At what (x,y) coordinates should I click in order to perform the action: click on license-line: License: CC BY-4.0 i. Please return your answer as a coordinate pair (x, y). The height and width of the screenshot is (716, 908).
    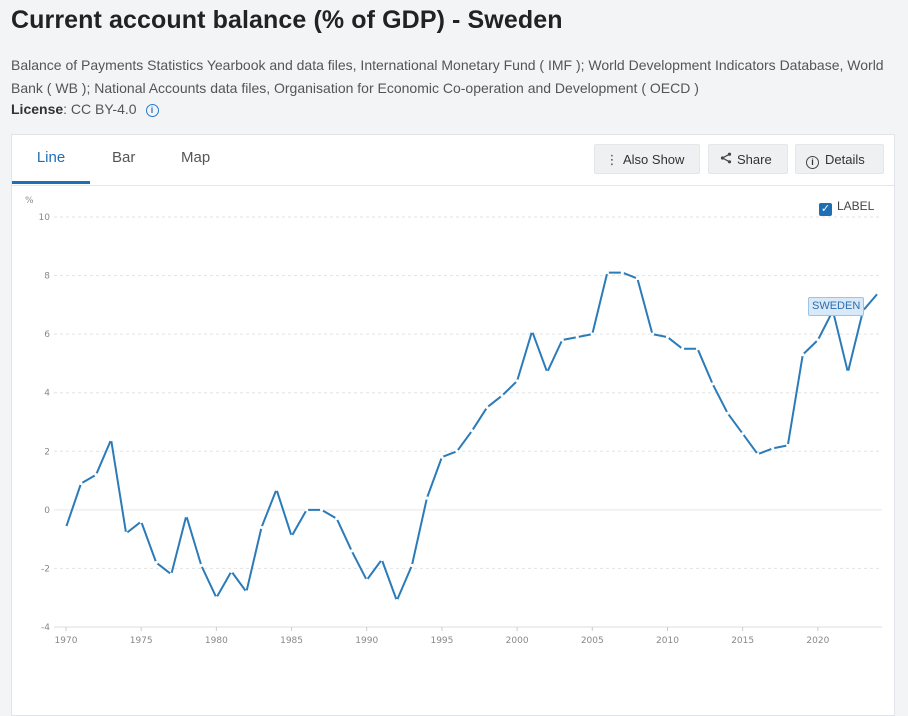
    Looking at the image, I should click on (85, 109).